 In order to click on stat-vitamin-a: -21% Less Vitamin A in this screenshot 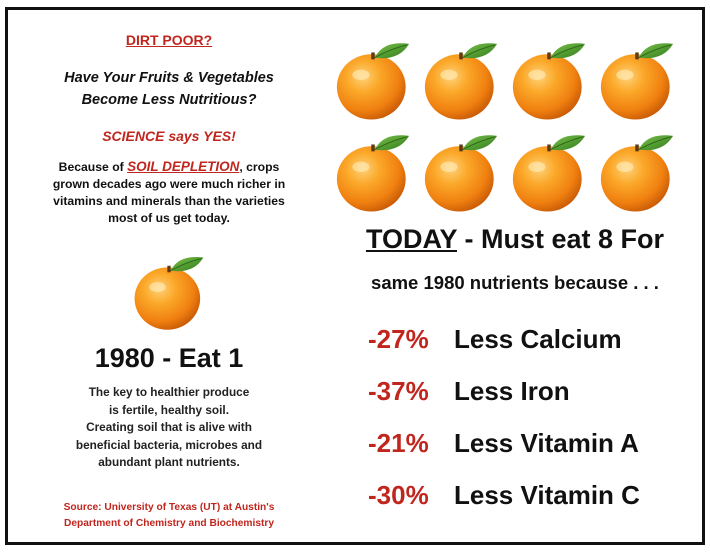, I will do `click(503, 443)`.